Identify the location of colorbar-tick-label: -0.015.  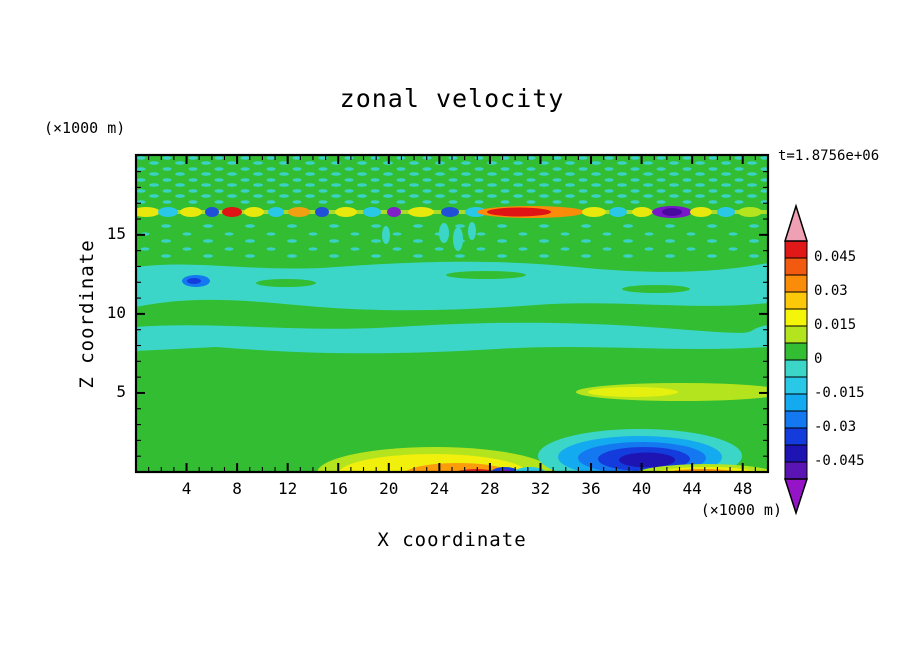
(839, 393).